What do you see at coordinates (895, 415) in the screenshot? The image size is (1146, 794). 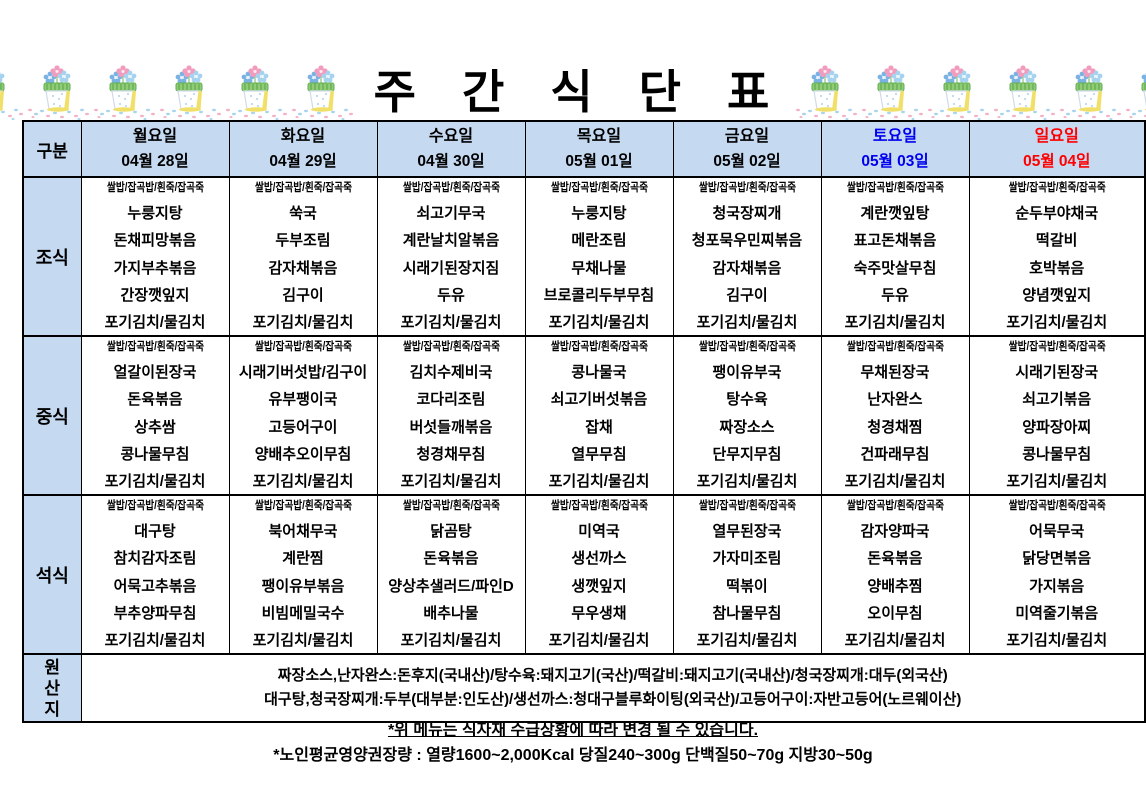 I see `meal-cell: 쌀밥/잡곡밥/흰죽/잡곡죽 무채된장국 난자완스 청경채찜 건파래무침 포기김치/물김치` at bounding box center [895, 415].